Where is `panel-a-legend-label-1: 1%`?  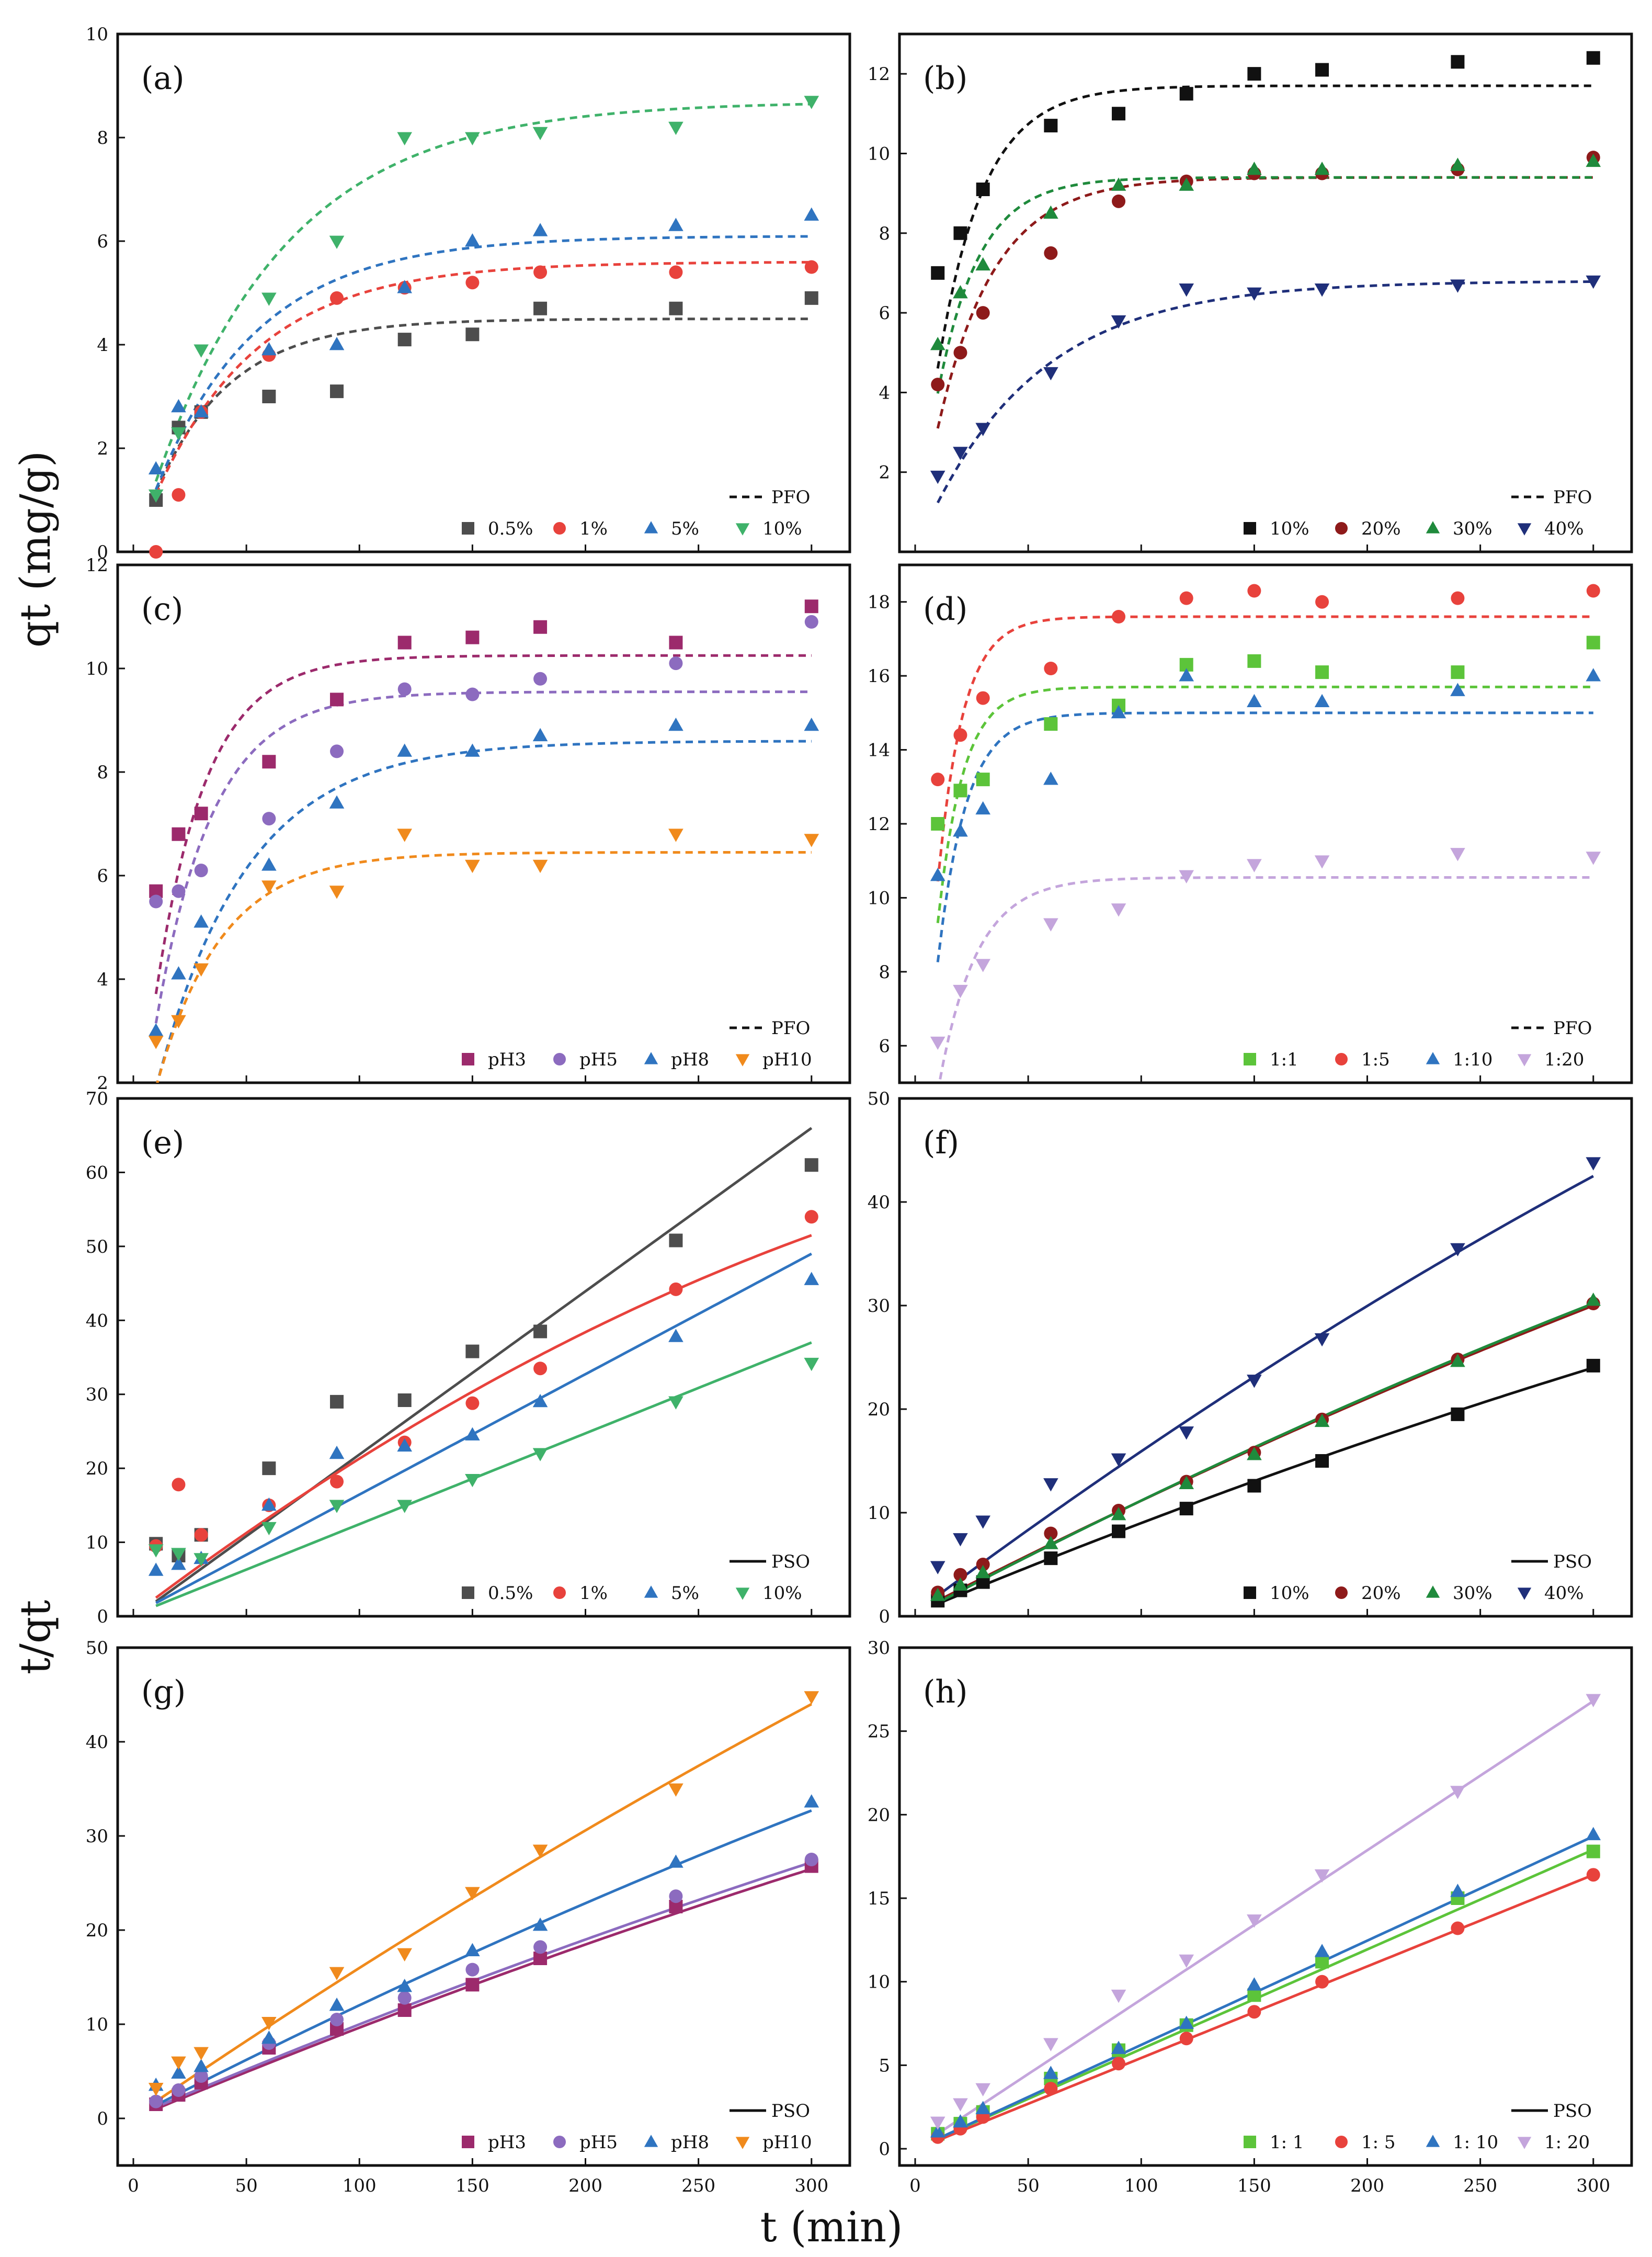
panel-a-legend-label-1: 1% is located at coordinates (593, 528).